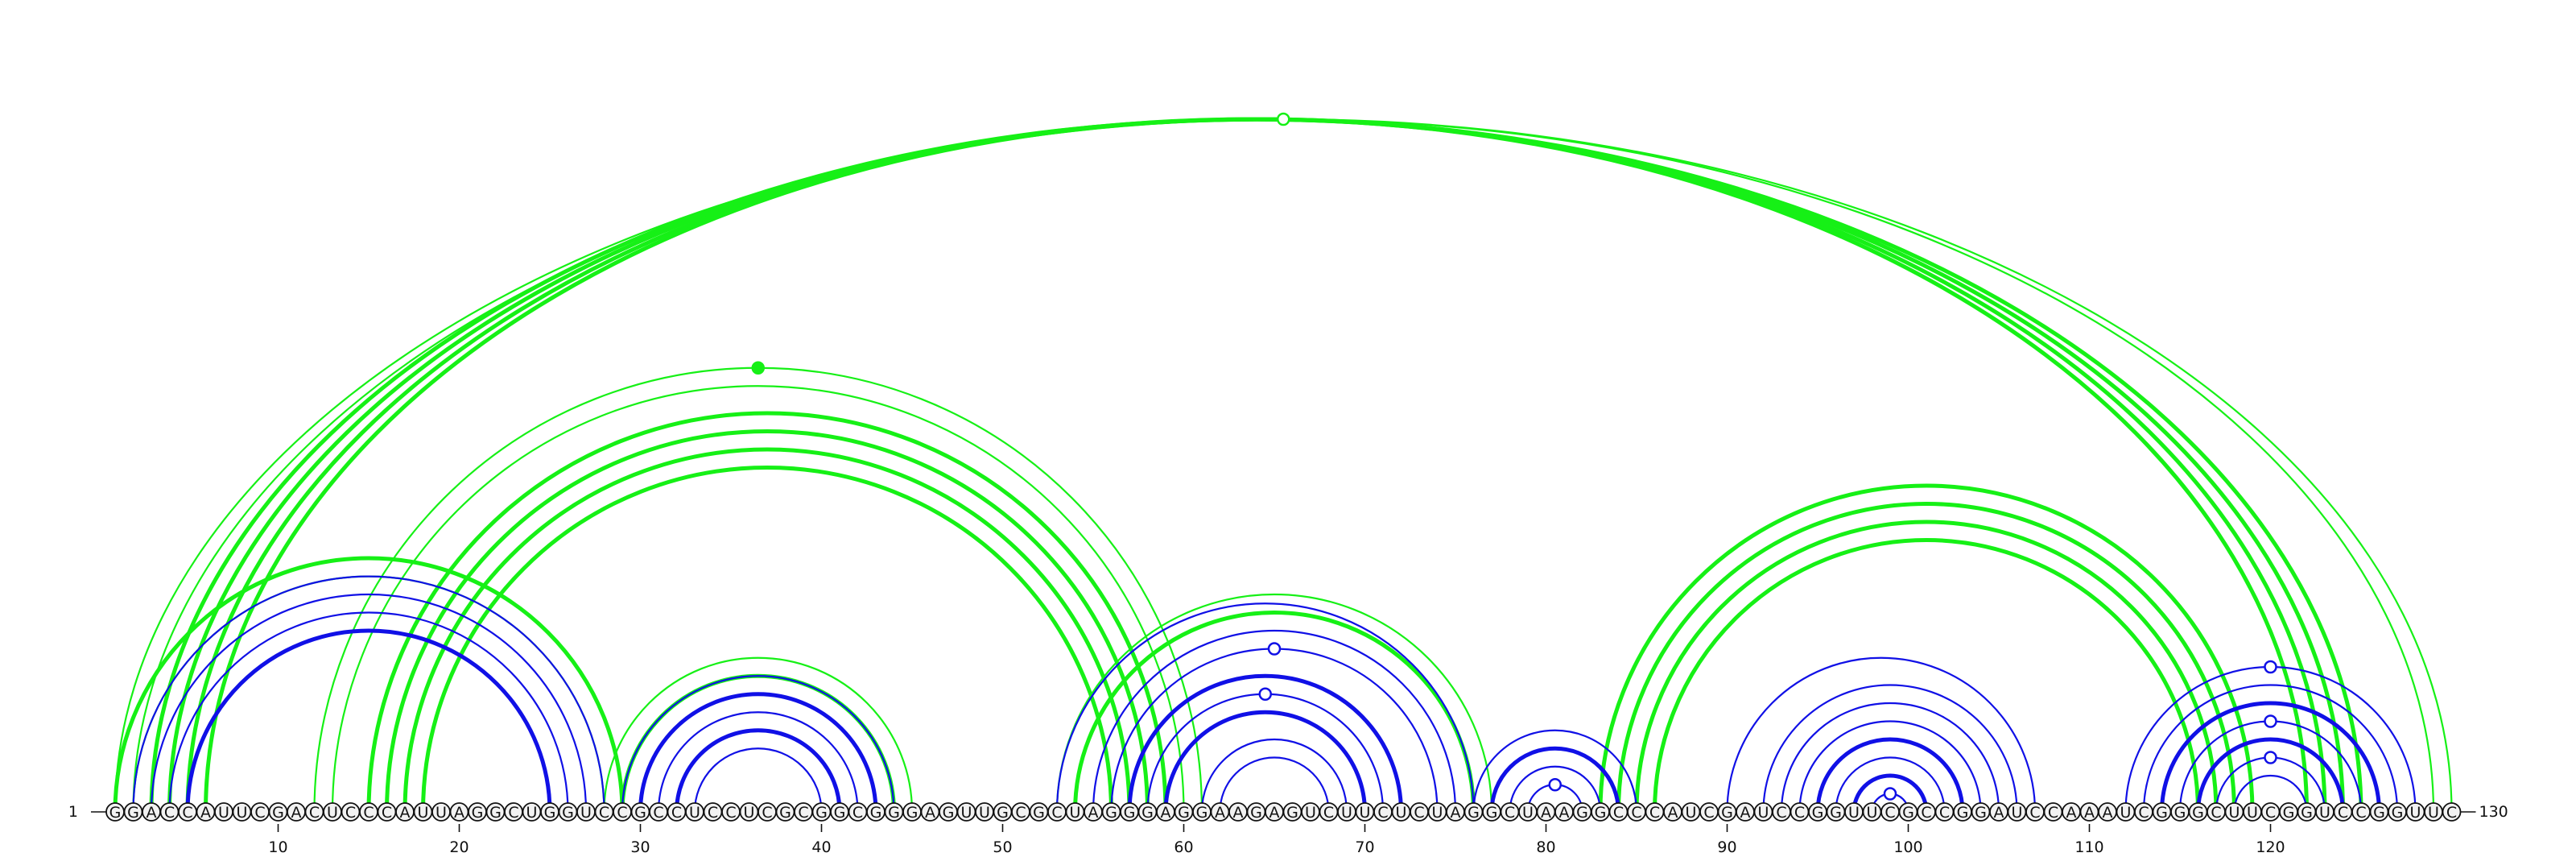  I want to click on axis-tick-label: 30, so click(640, 847).